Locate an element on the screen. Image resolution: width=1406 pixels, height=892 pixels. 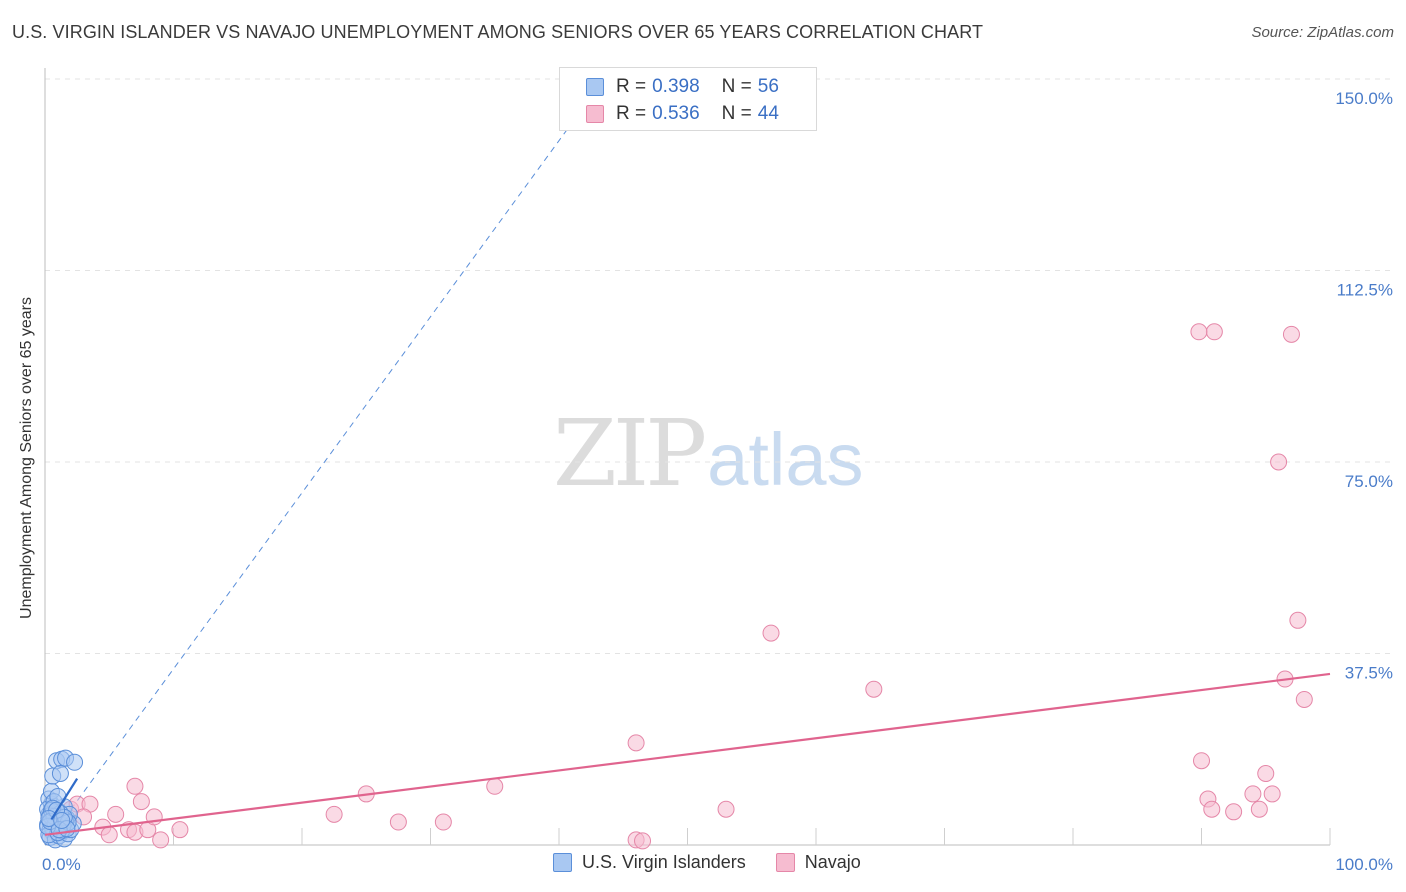
correlation-legend: R = 0.398 N = 56 R = 0.536 N = 44 is located at coordinates (688, 99).